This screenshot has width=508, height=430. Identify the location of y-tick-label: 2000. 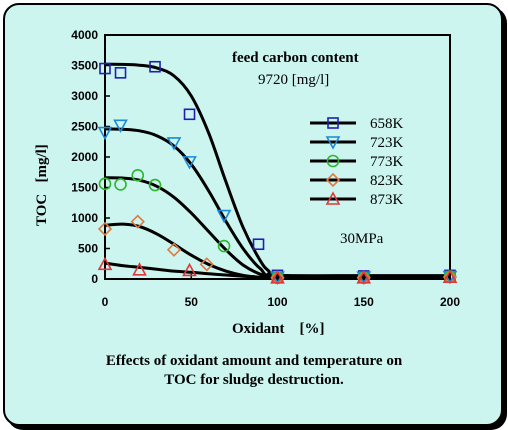
(84, 157).